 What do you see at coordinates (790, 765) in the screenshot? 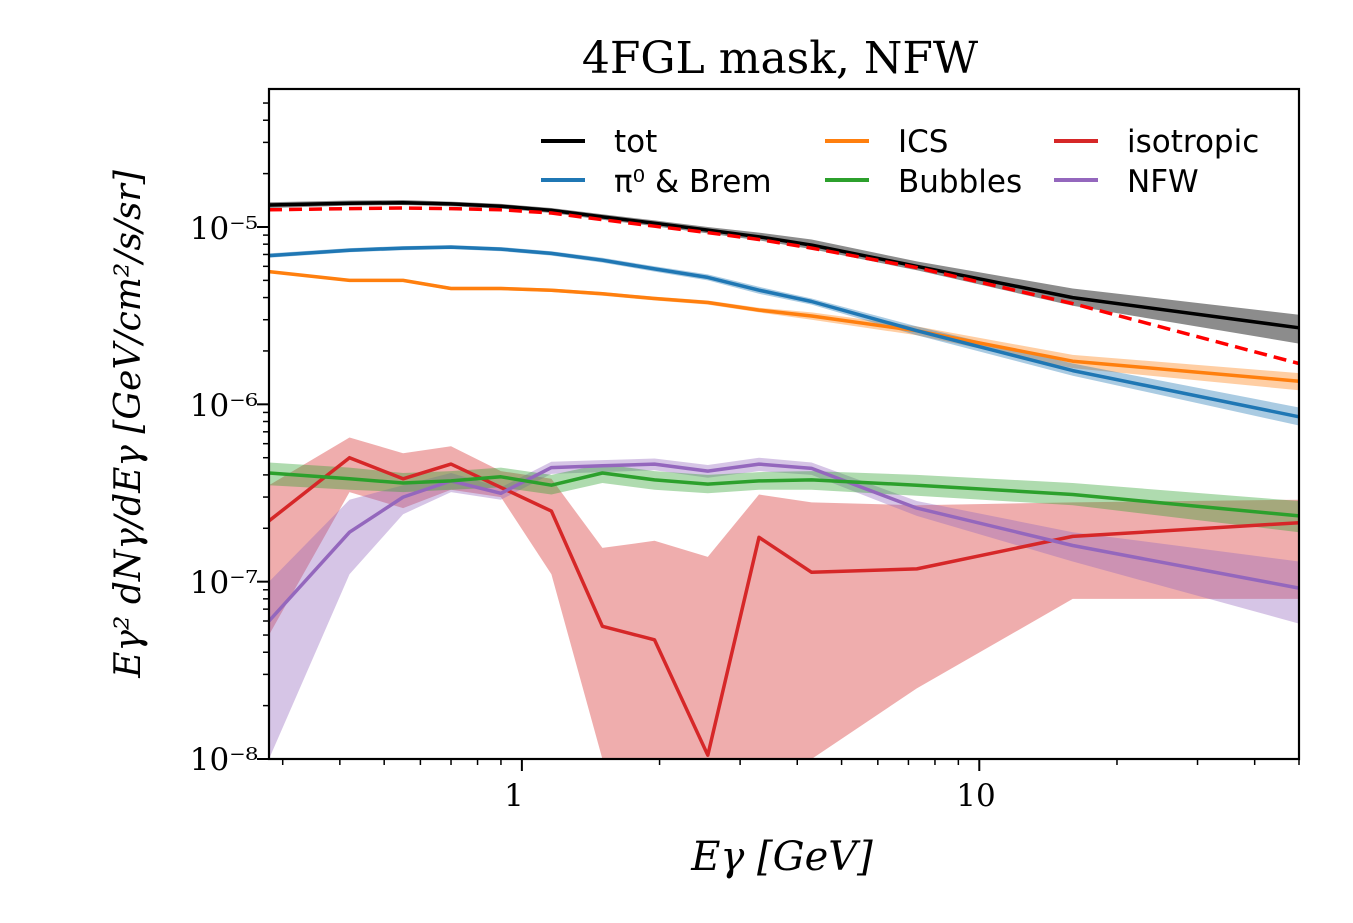
I see `x-axis-ticks` at bounding box center [790, 765].